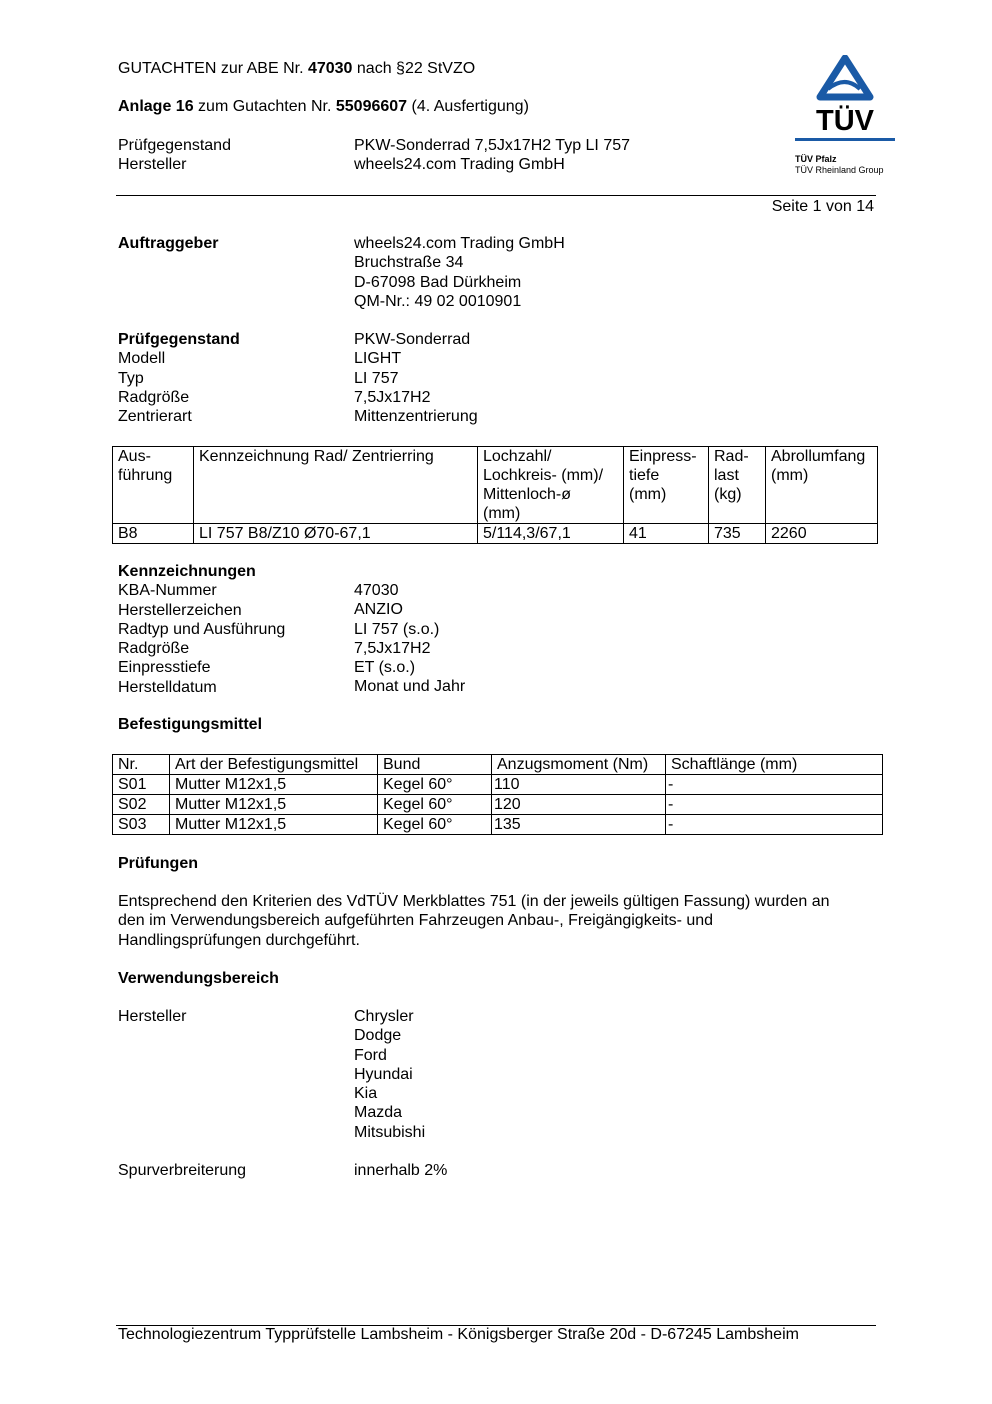 This screenshot has height=1404, width=992. Describe the element at coordinates (370, 1055) in the screenshot. I see `list-item: Ford` at that location.